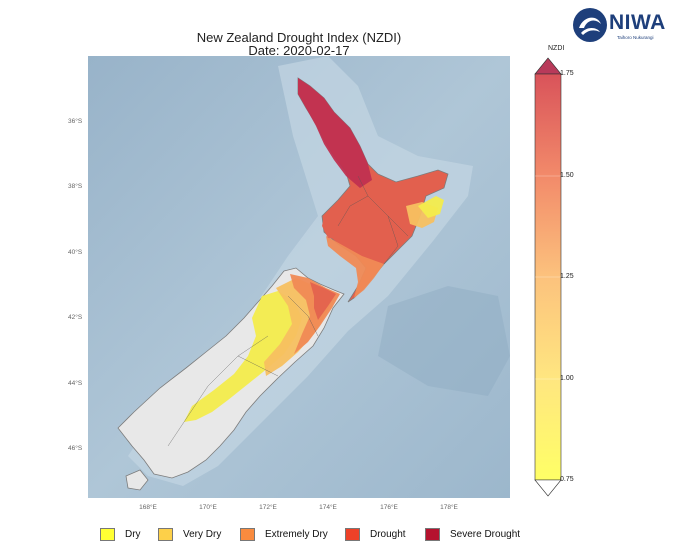 Image resolution: width=685 pixels, height=556 pixels. What do you see at coordinates (296, 534) in the screenshot?
I see `legend-label-extremely-dry: Extremely Dry` at bounding box center [296, 534].